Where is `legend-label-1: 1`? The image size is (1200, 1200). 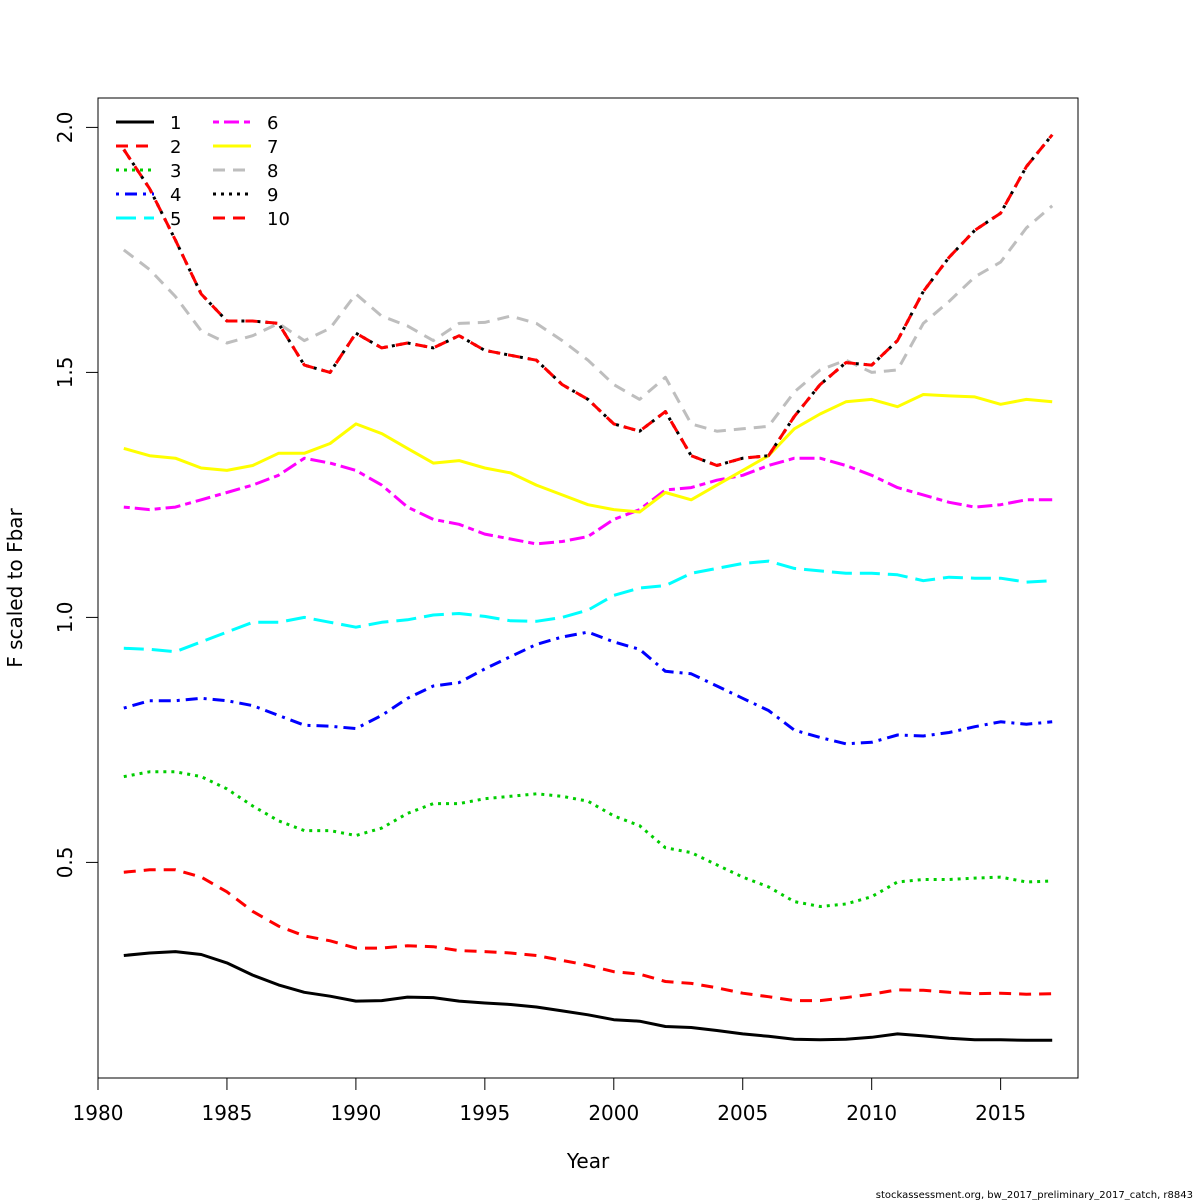
legend-label-1: 1 is located at coordinates (175, 123).